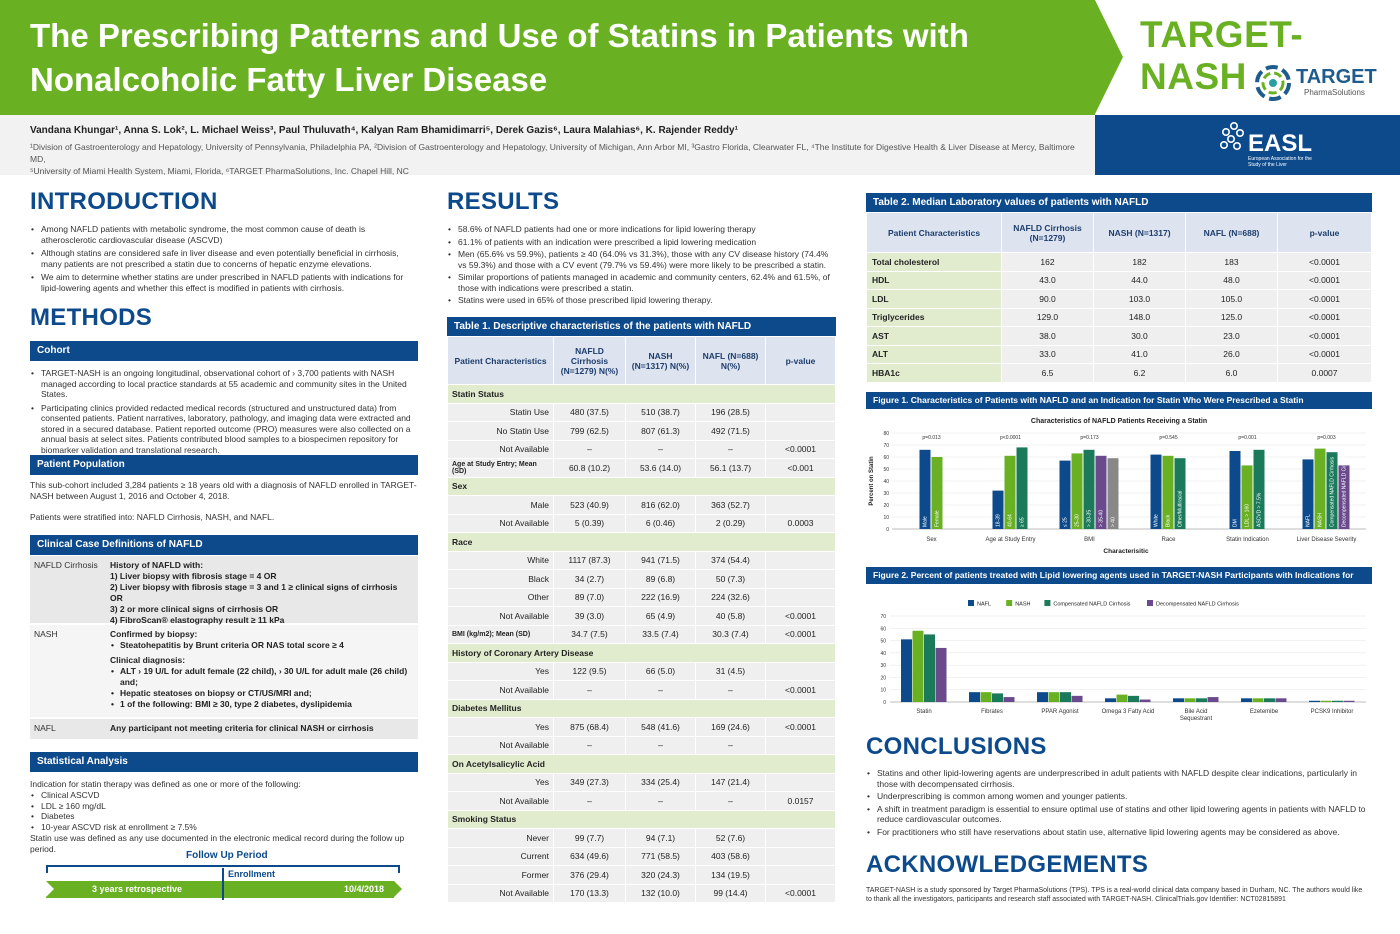 The image size is (1400, 934). What do you see at coordinates (971, 603) in the screenshot?
I see `figure2-legend-swatch` at bounding box center [971, 603].